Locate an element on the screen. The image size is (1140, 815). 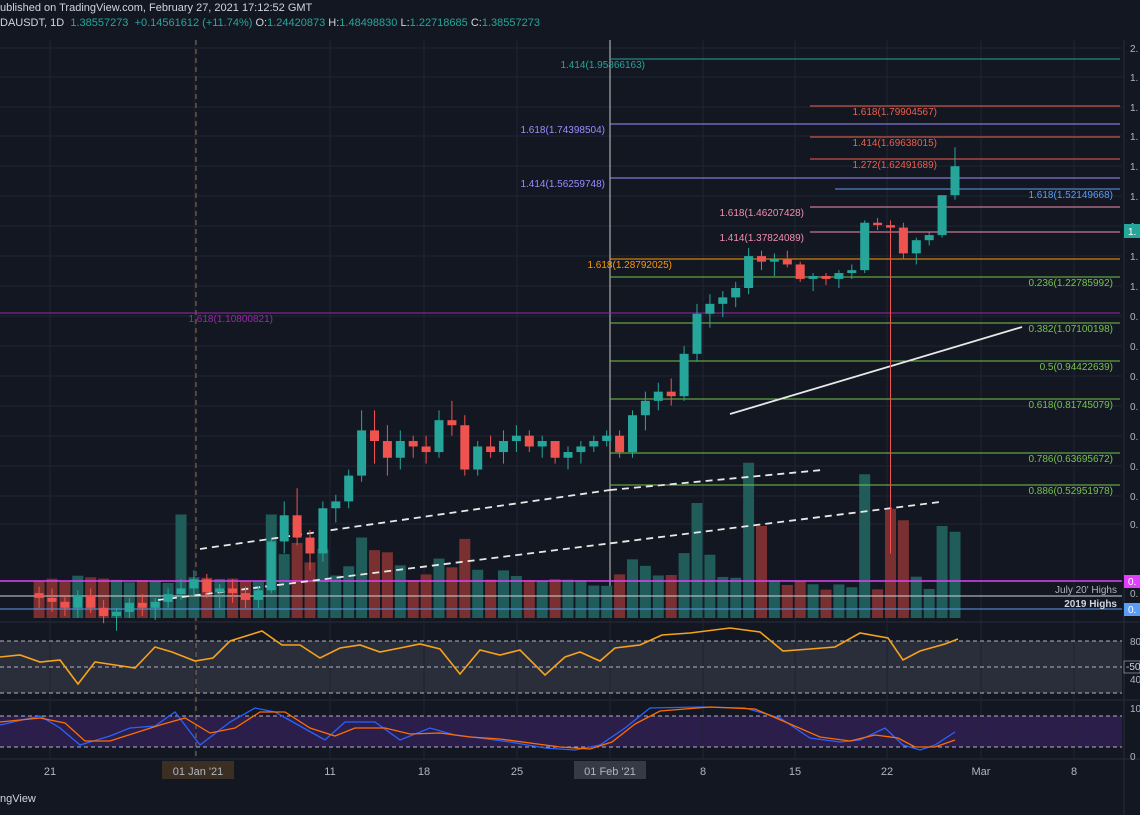
fib-label: 1.618(1.46207428) is located at coordinates (761, 213).